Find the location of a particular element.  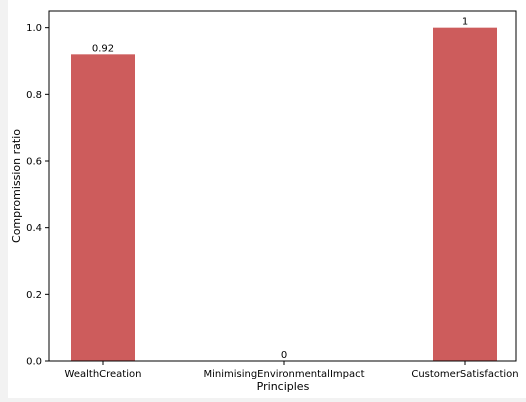

x-tick-label: MinimisingEnvironmentalImpact is located at coordinates (283, 374).